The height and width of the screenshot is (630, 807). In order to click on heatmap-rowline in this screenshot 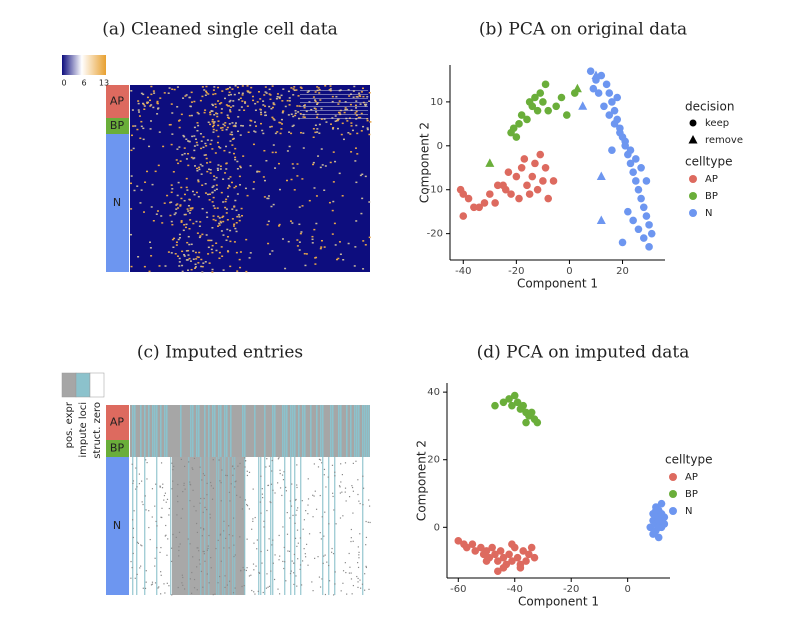, I will do `click(334, 114)`.